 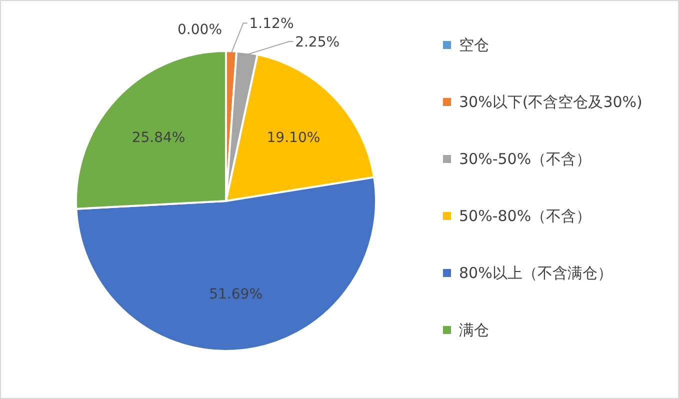 What do you see at coordinates (535, 273) in the screenshot?
I see `legend-label: 80%以上（不含满仓）` at bounding box center [535, 273].